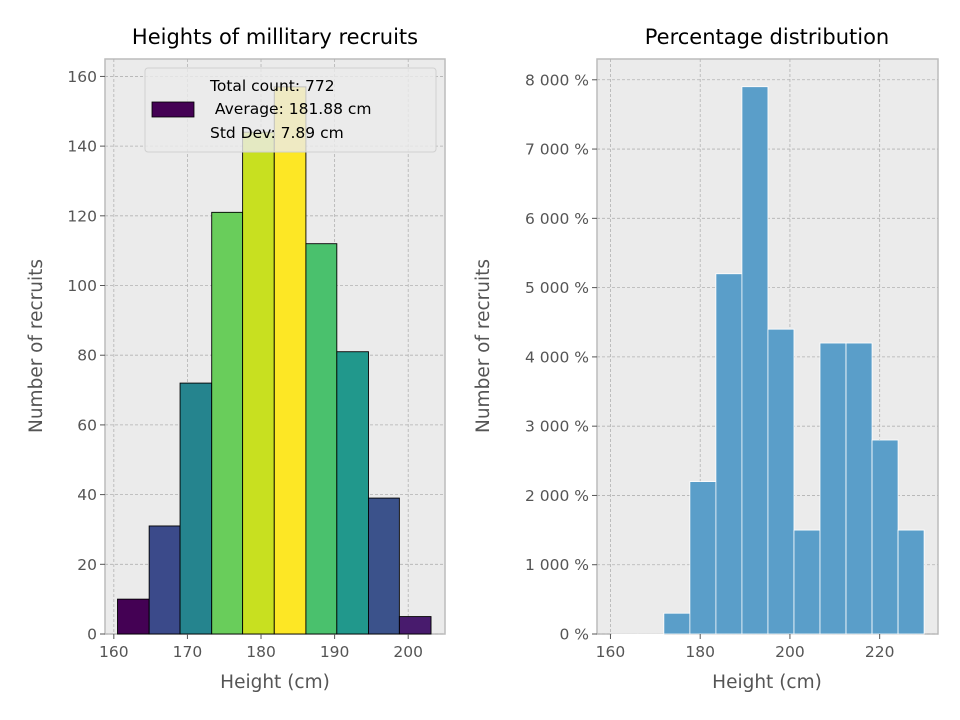  What do you see at coordinates (408, 652) in the screenshot?
I see `histogram-x-tick-label: 200` at bounding box center [408, 652].